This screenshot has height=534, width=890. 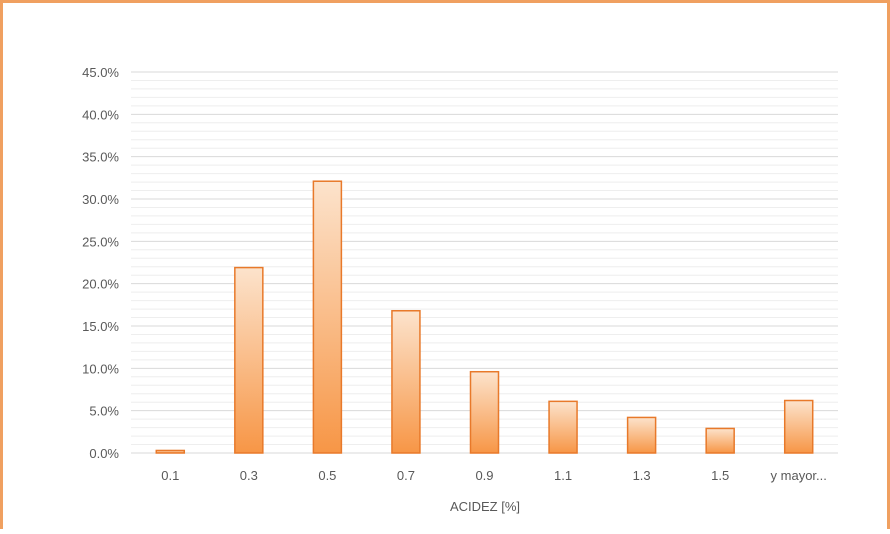 I want to click on y-tick-label: 10.0%, so click(x=100, y=368).